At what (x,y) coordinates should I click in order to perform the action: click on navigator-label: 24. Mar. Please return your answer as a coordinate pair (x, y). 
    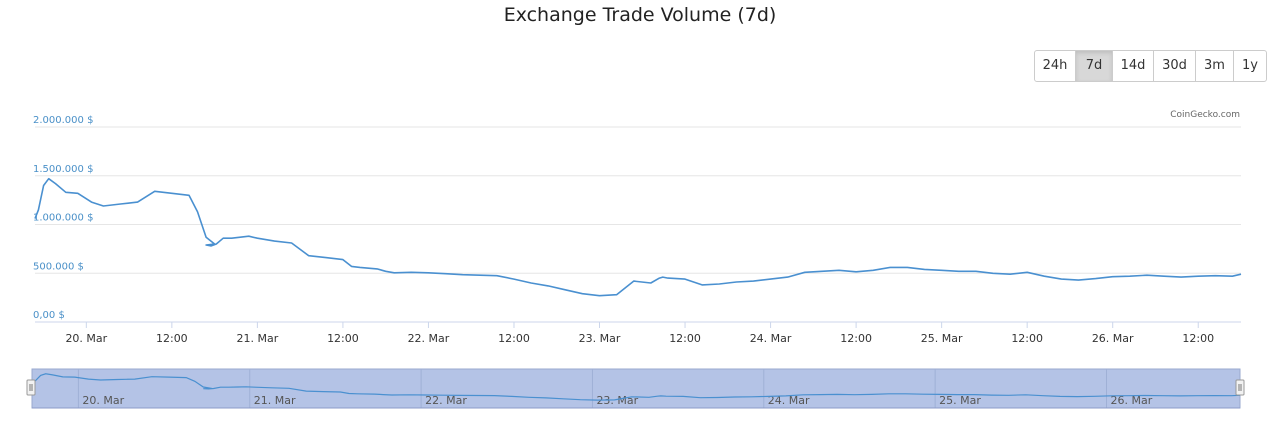
    Looking at the image, I should click on (789, 400).